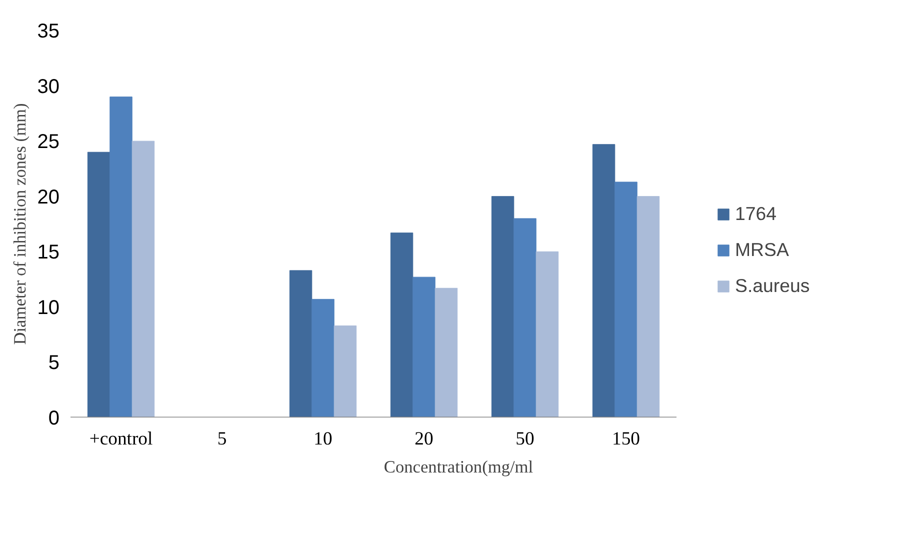 This screenshot has height=548, width=902. What do you see at coordinates (762, 250) in the screenshot?
I see `legend-label: MRSA` at bounding box center [762, 250].